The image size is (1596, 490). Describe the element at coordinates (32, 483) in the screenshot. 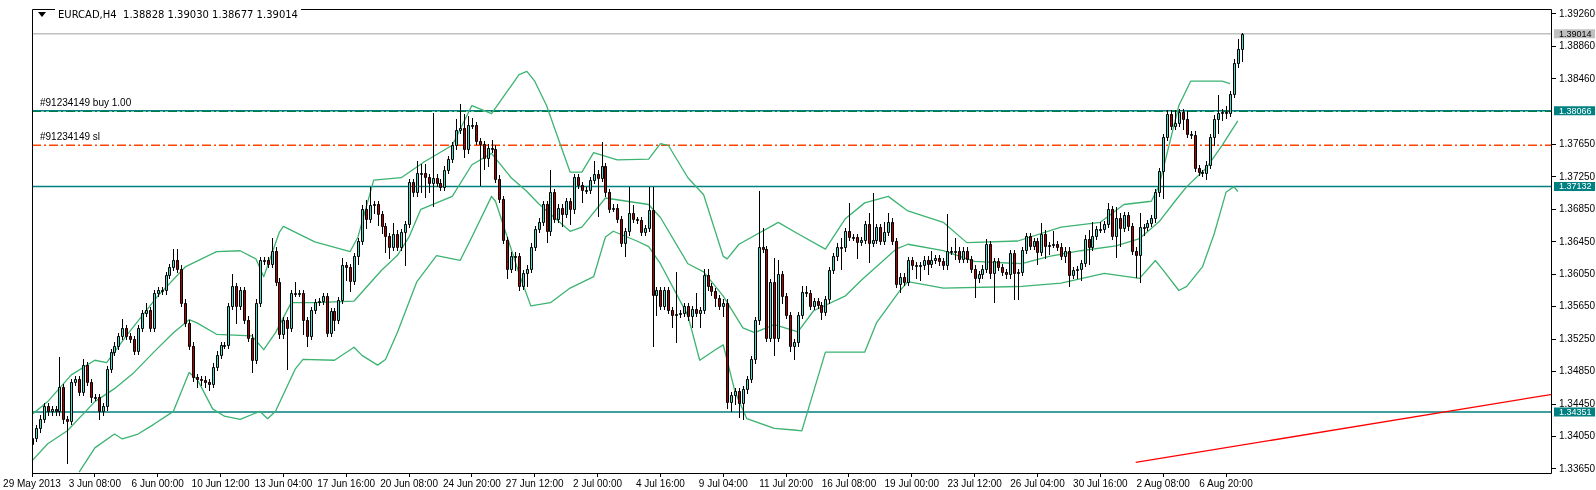

I see `x-tick-label: 29 May 2013` at that location.